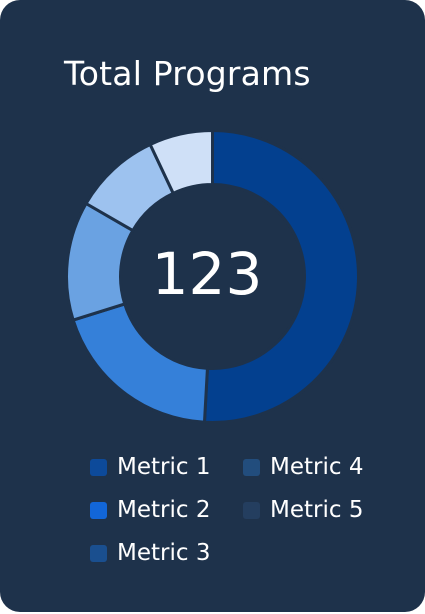 The width and height of the screenshot is (425, 614). I want to click on legend-item-metric-5: Metric 5, so click(303, 510).